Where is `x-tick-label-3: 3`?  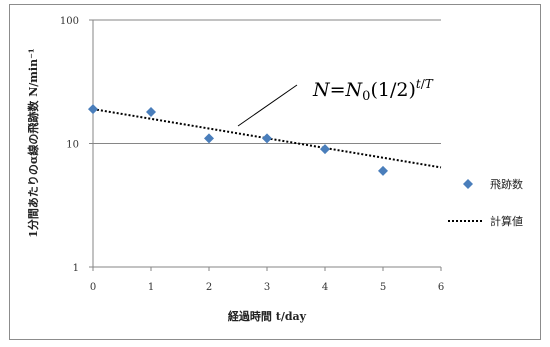
x-tick-label-3: 3 is located at coordinates (267, 287).